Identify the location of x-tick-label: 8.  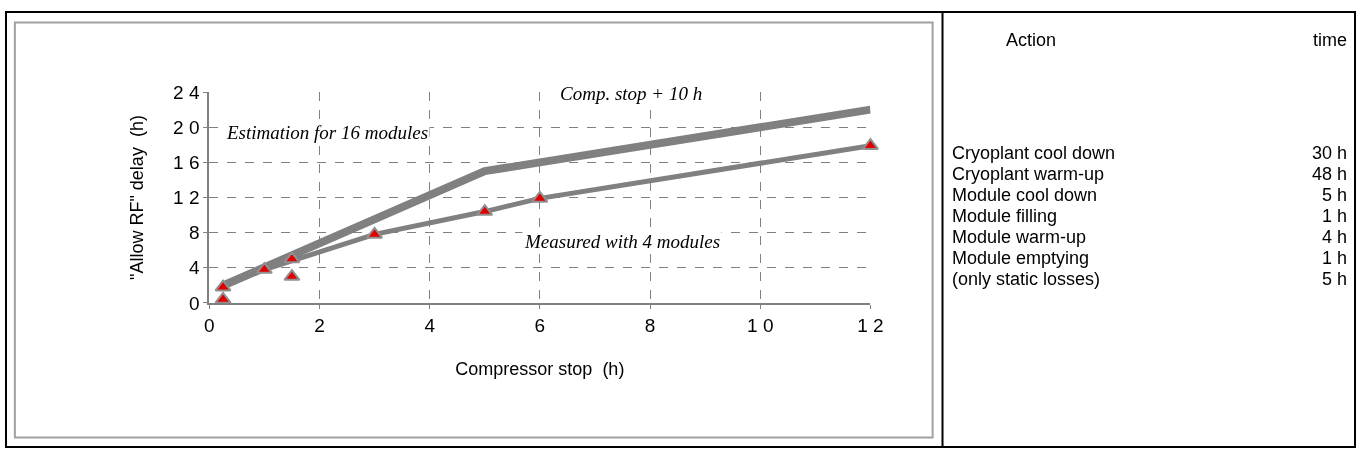
(650, 325).